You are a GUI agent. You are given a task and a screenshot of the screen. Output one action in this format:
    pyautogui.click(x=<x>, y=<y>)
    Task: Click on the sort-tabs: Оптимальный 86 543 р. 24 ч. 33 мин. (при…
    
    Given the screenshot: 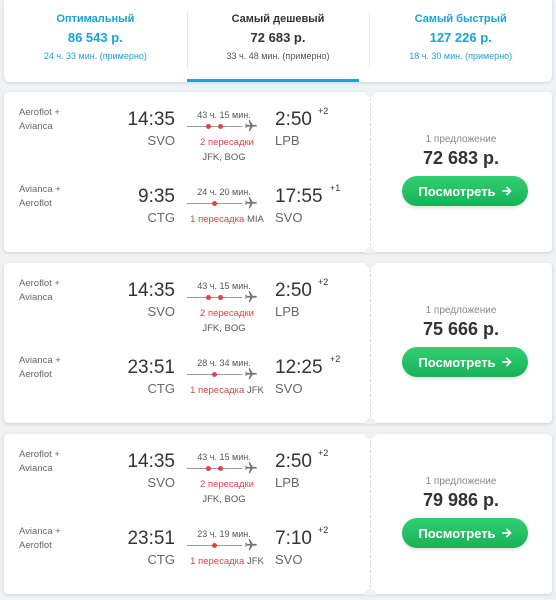 What is the action you would take?
    pyautogui.click(x=278, y=41)
    